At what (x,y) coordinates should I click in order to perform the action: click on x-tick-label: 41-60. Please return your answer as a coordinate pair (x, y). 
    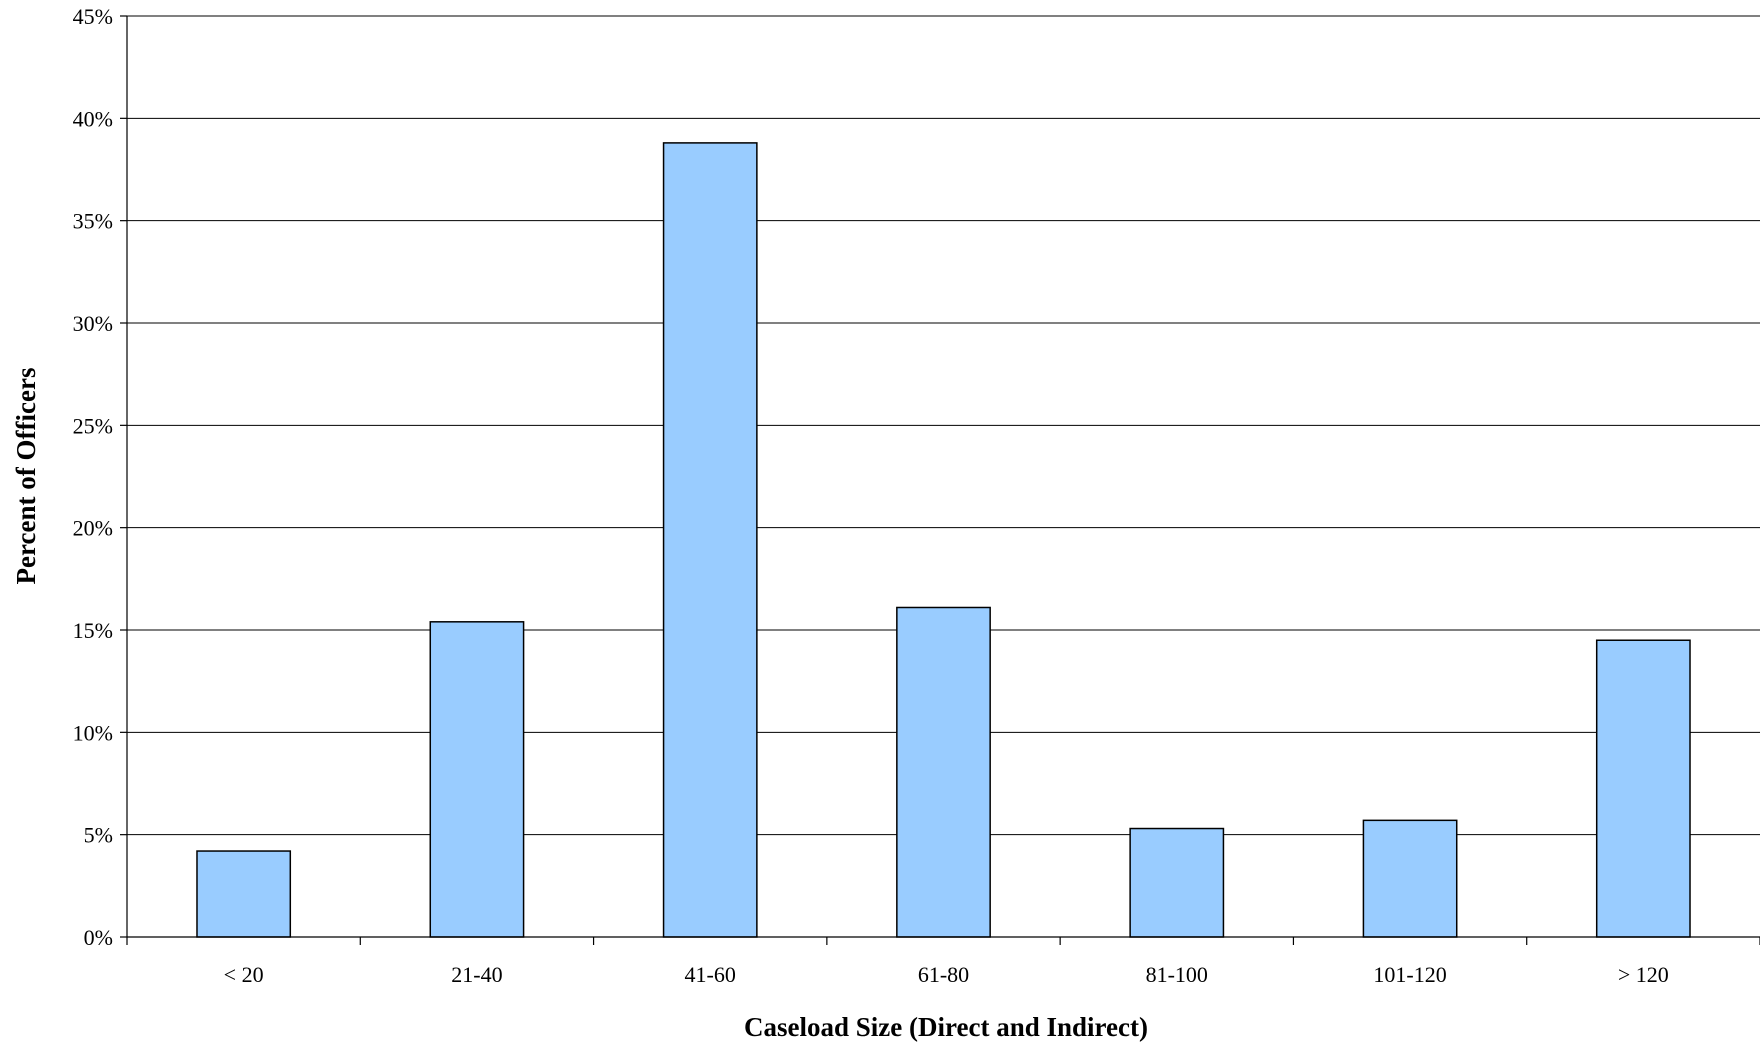
    Looking at the image, I should click on (710, 974).